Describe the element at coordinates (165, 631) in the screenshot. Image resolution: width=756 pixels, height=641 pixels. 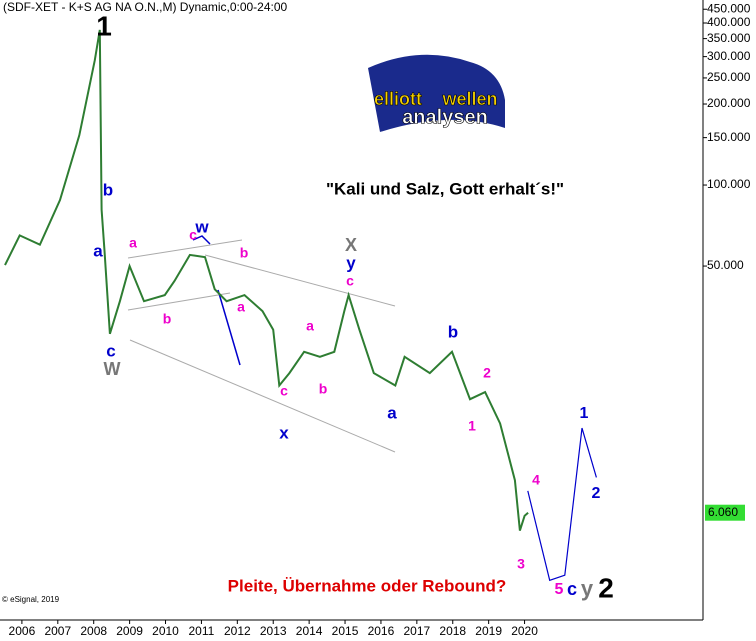
I see `x-tick-label: 2010` at that location.